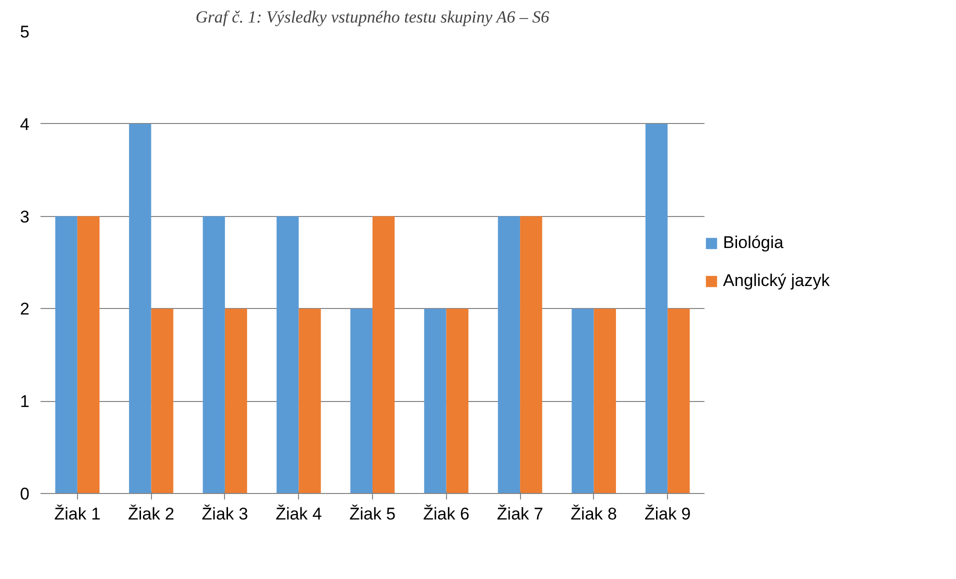 This screenshot has height=579, width=956. What do you see at coordinates (225, 514) in the screenshot?
I see `x-tick-label: Žiak 3` at bounding box center [225, 514].